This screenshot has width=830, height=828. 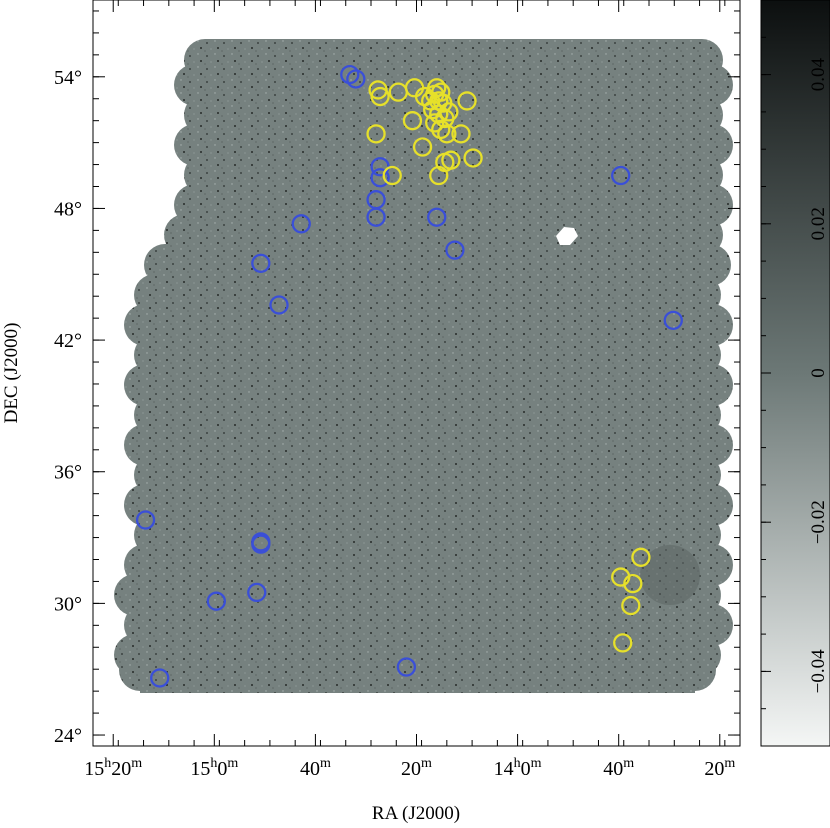 What do you see at coordinates (670, 575) in the screenshot?
I see `noisy-region` at bounding box center [670, 575].